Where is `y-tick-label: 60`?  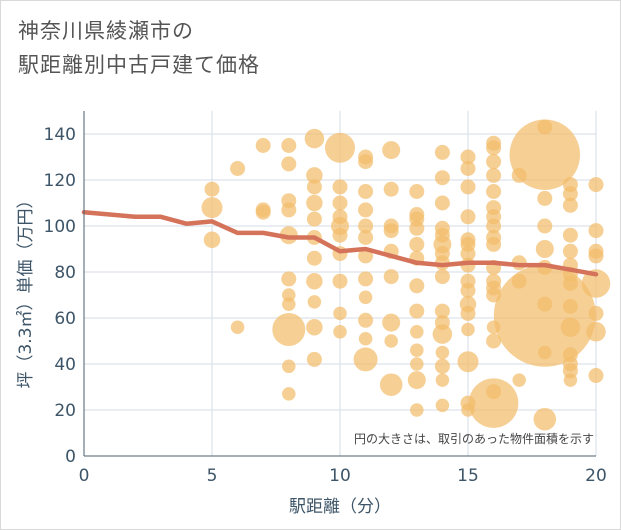
y-tick-label: 60 is located at coordinates (65, 319).